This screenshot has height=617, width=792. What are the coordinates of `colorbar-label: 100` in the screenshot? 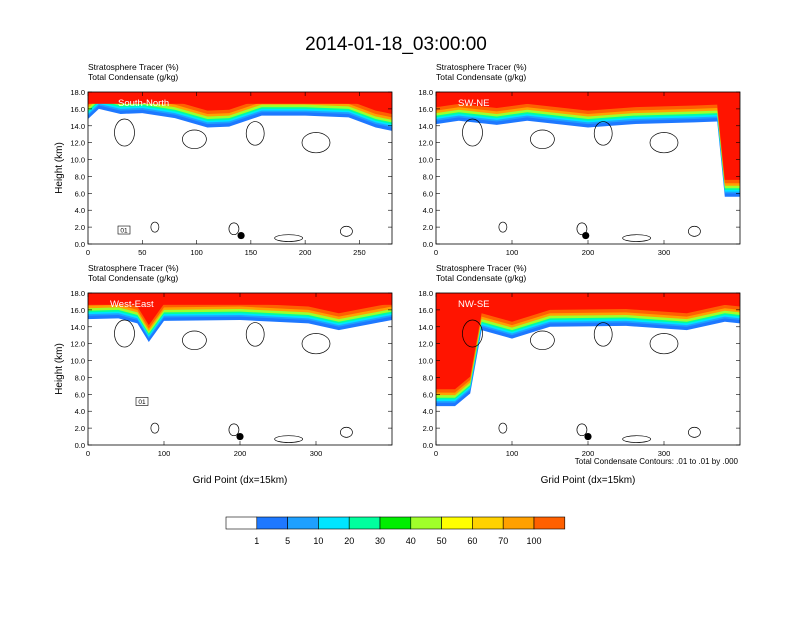 It's located at (533, 541).